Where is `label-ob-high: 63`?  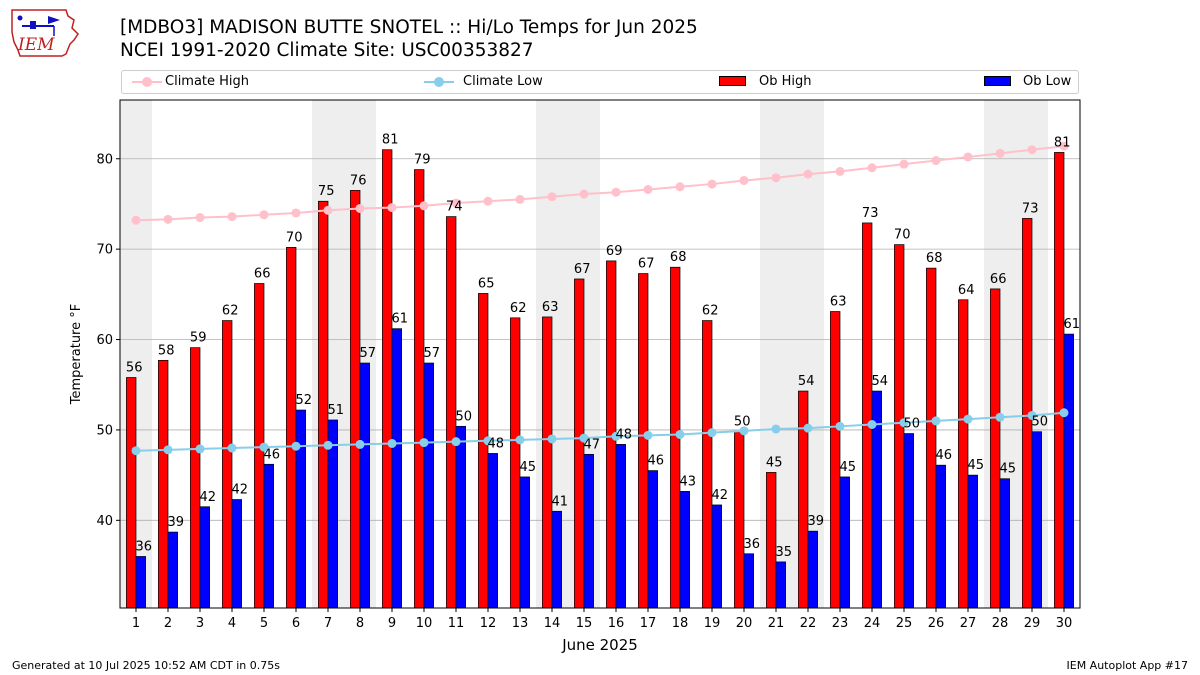 label-ob-high: 63 is located at coordinates (550, 307).